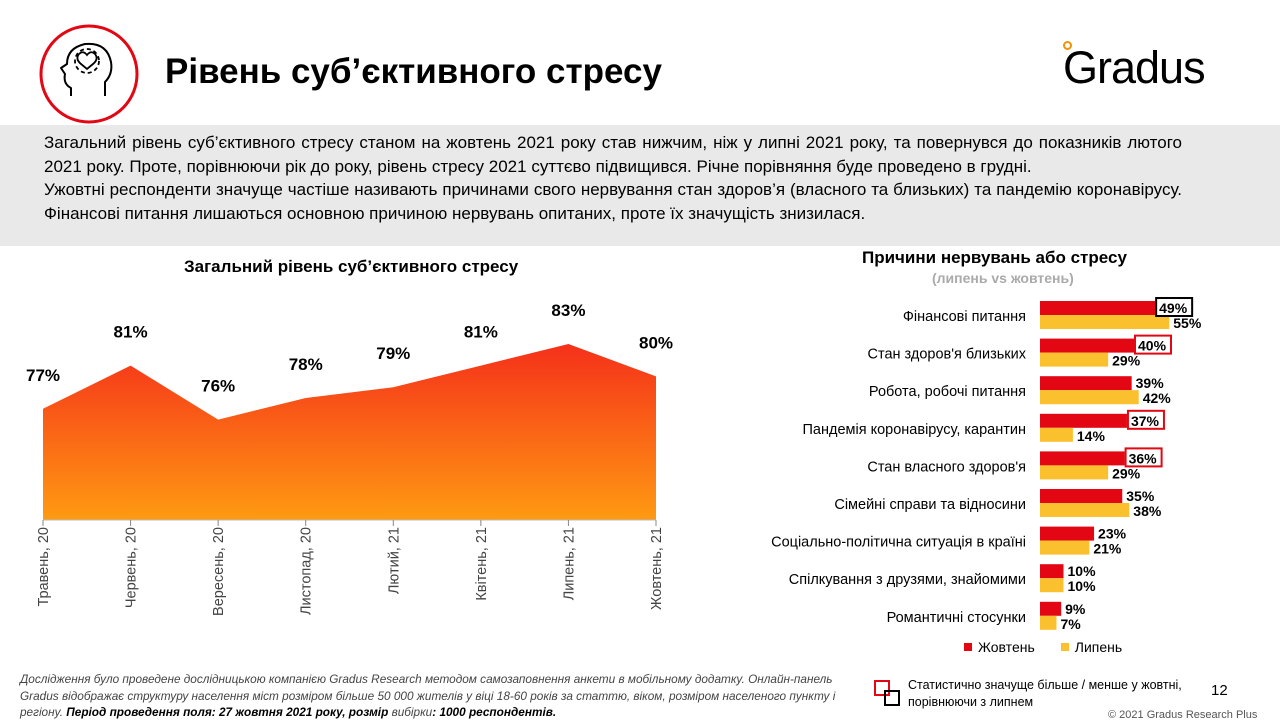 Image resolution: width=1280 pixels, height=724 pixels. What do you see at coordinates (1075, 609) in the screenshot?
I see `bar-label-october: 9%` at bounding box center [1075, 609].